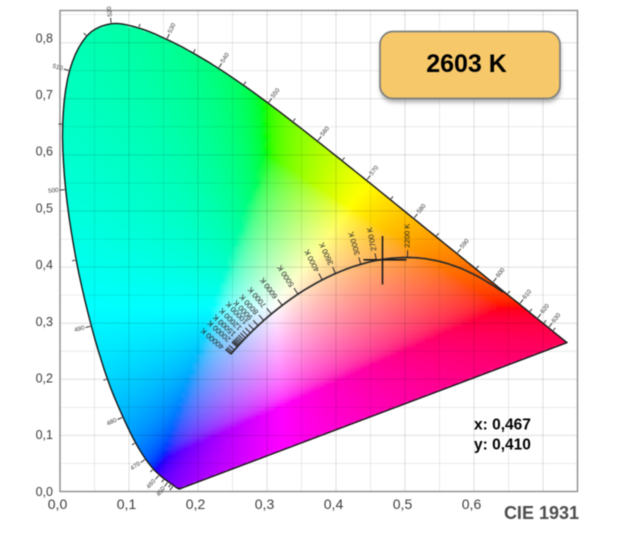  I want to click on svg-text: 2700 K, so click(371, 239).